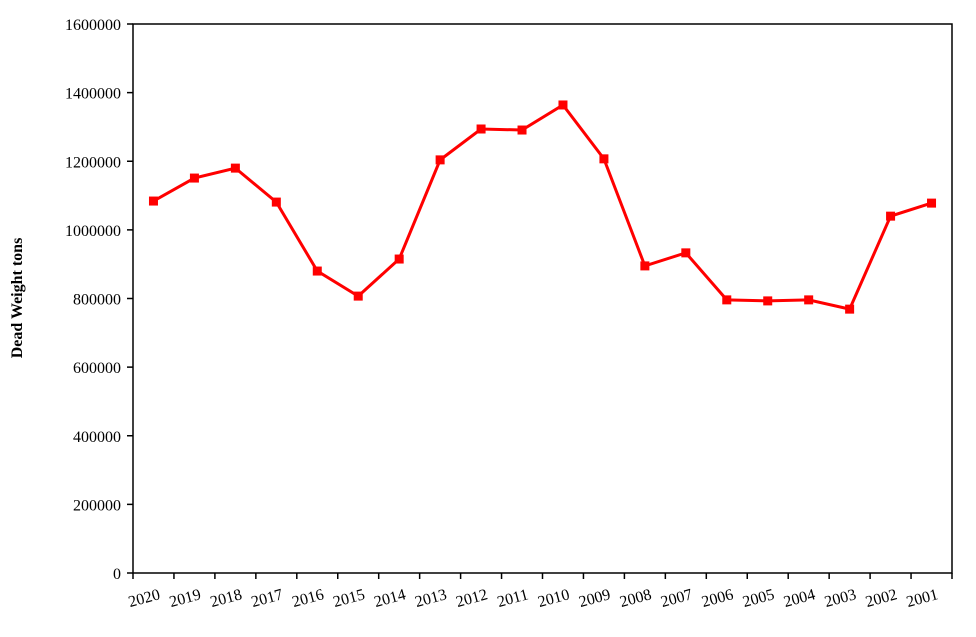  I want to click on x-tick-label: 2019, so click(185, 598).